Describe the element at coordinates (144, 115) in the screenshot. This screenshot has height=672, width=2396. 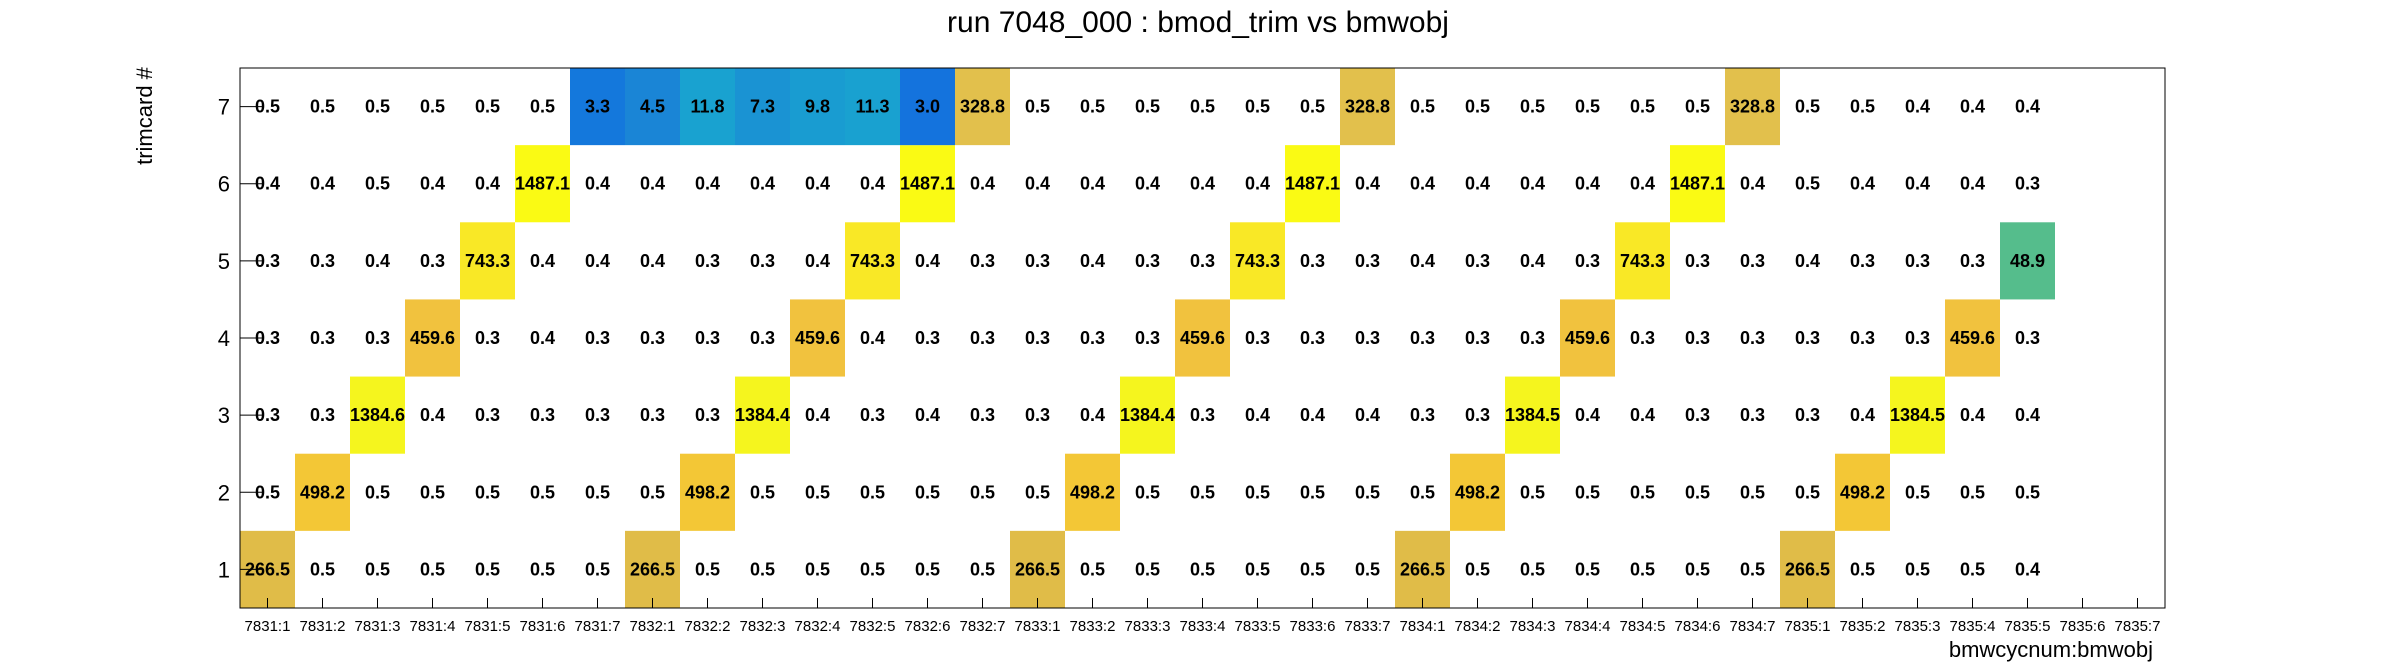
I see `y-axis-title: trimcard #` at that location.